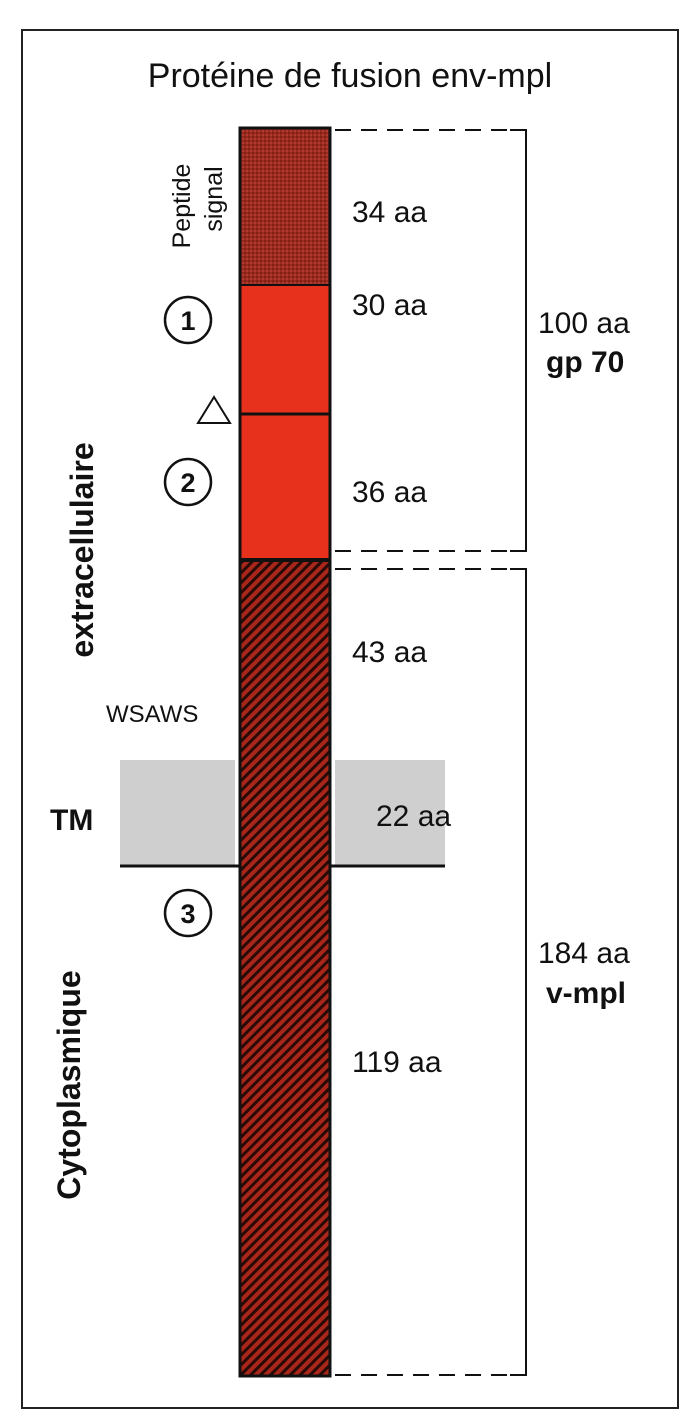  What do you see at coordinates (584, 953) in the screenshot?
I see `vmpl-count: 184 aa` at bounding box center [584, 953].